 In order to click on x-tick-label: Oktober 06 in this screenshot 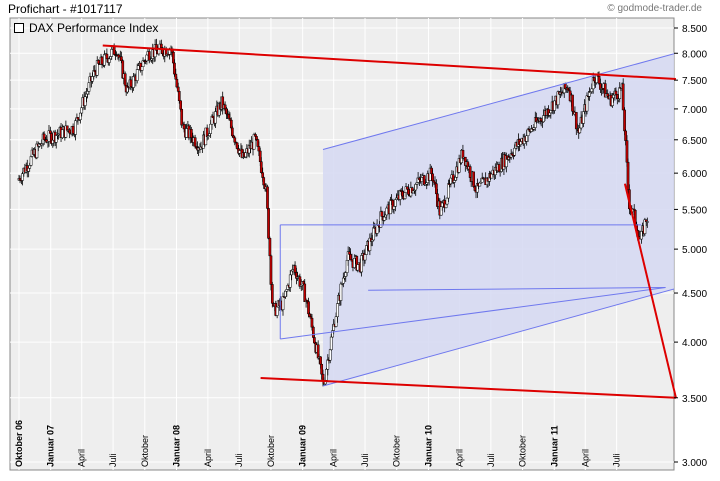, I will do `click(19, 443)`.